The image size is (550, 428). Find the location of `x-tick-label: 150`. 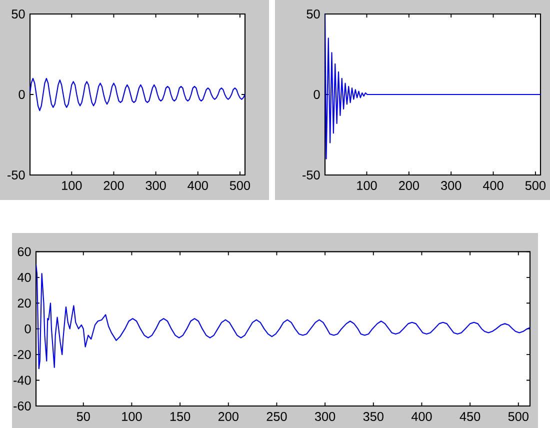

x-tick-label: 150 is located at coordinates (180, 416).